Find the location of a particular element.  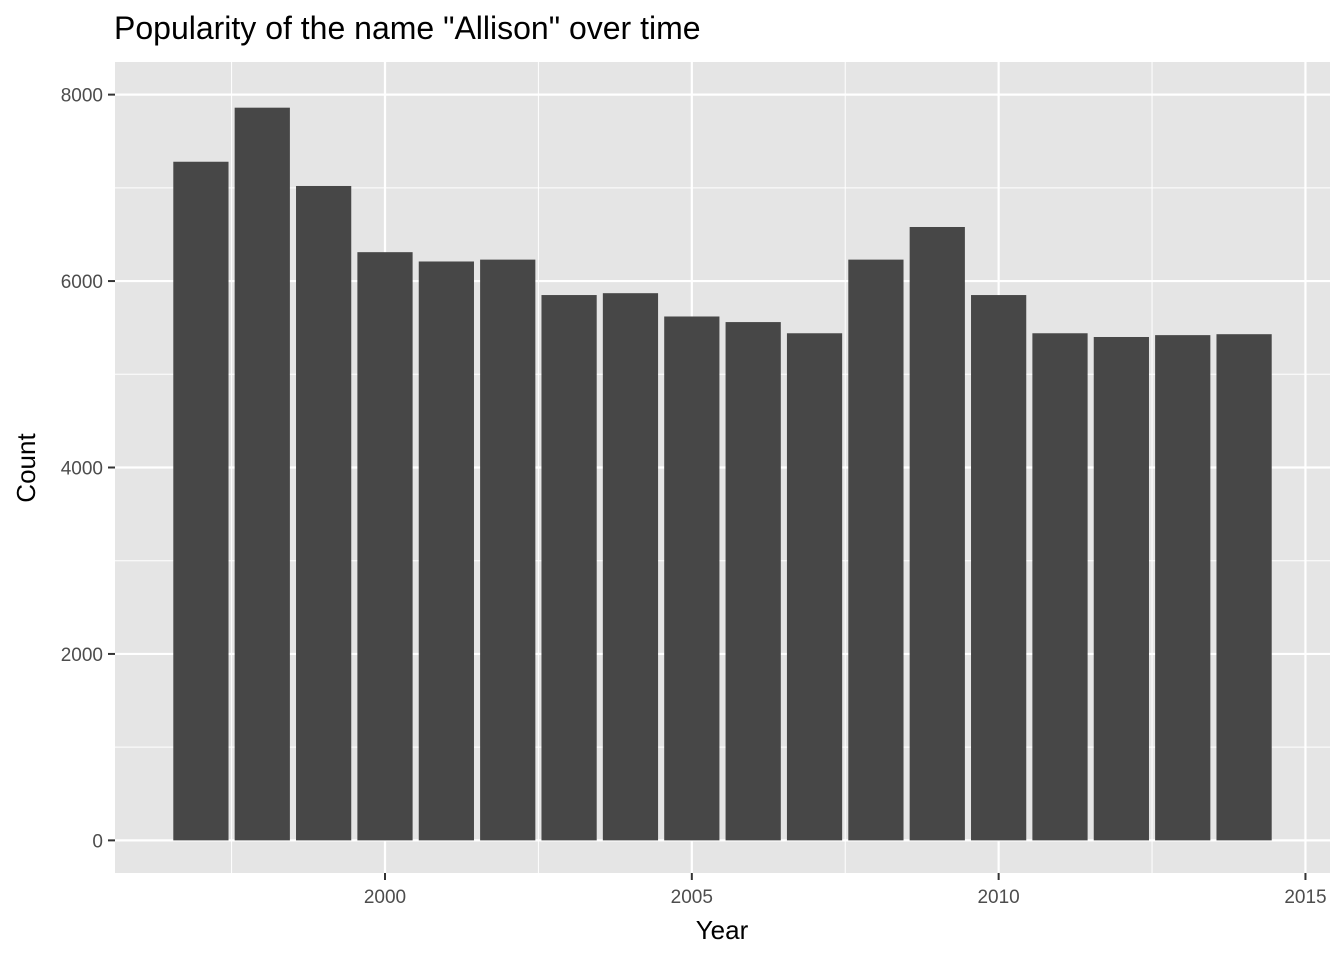

y-tick-label: 6000 is located at coordinates (82, 282).